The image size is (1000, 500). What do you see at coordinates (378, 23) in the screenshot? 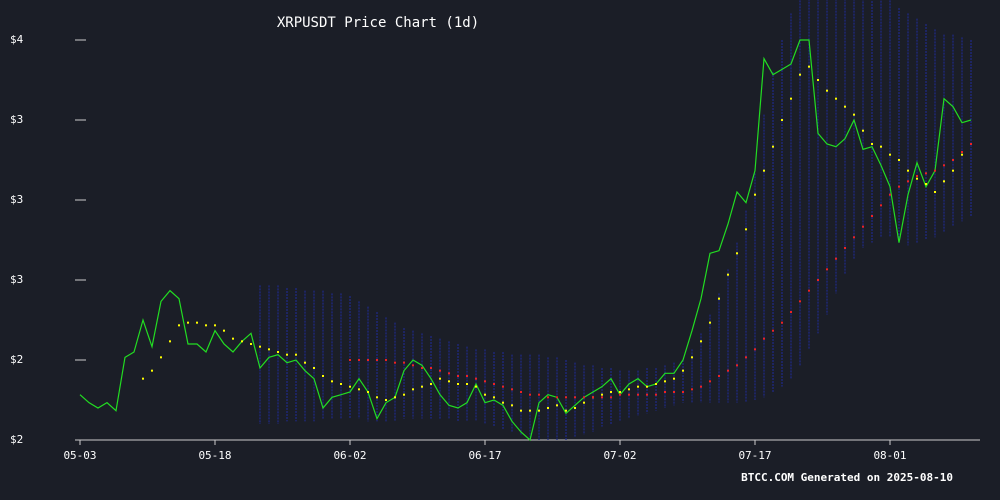
I see `chart-title: XRPUSDT Price Chart (1d)` at bounding box center [378, 23].